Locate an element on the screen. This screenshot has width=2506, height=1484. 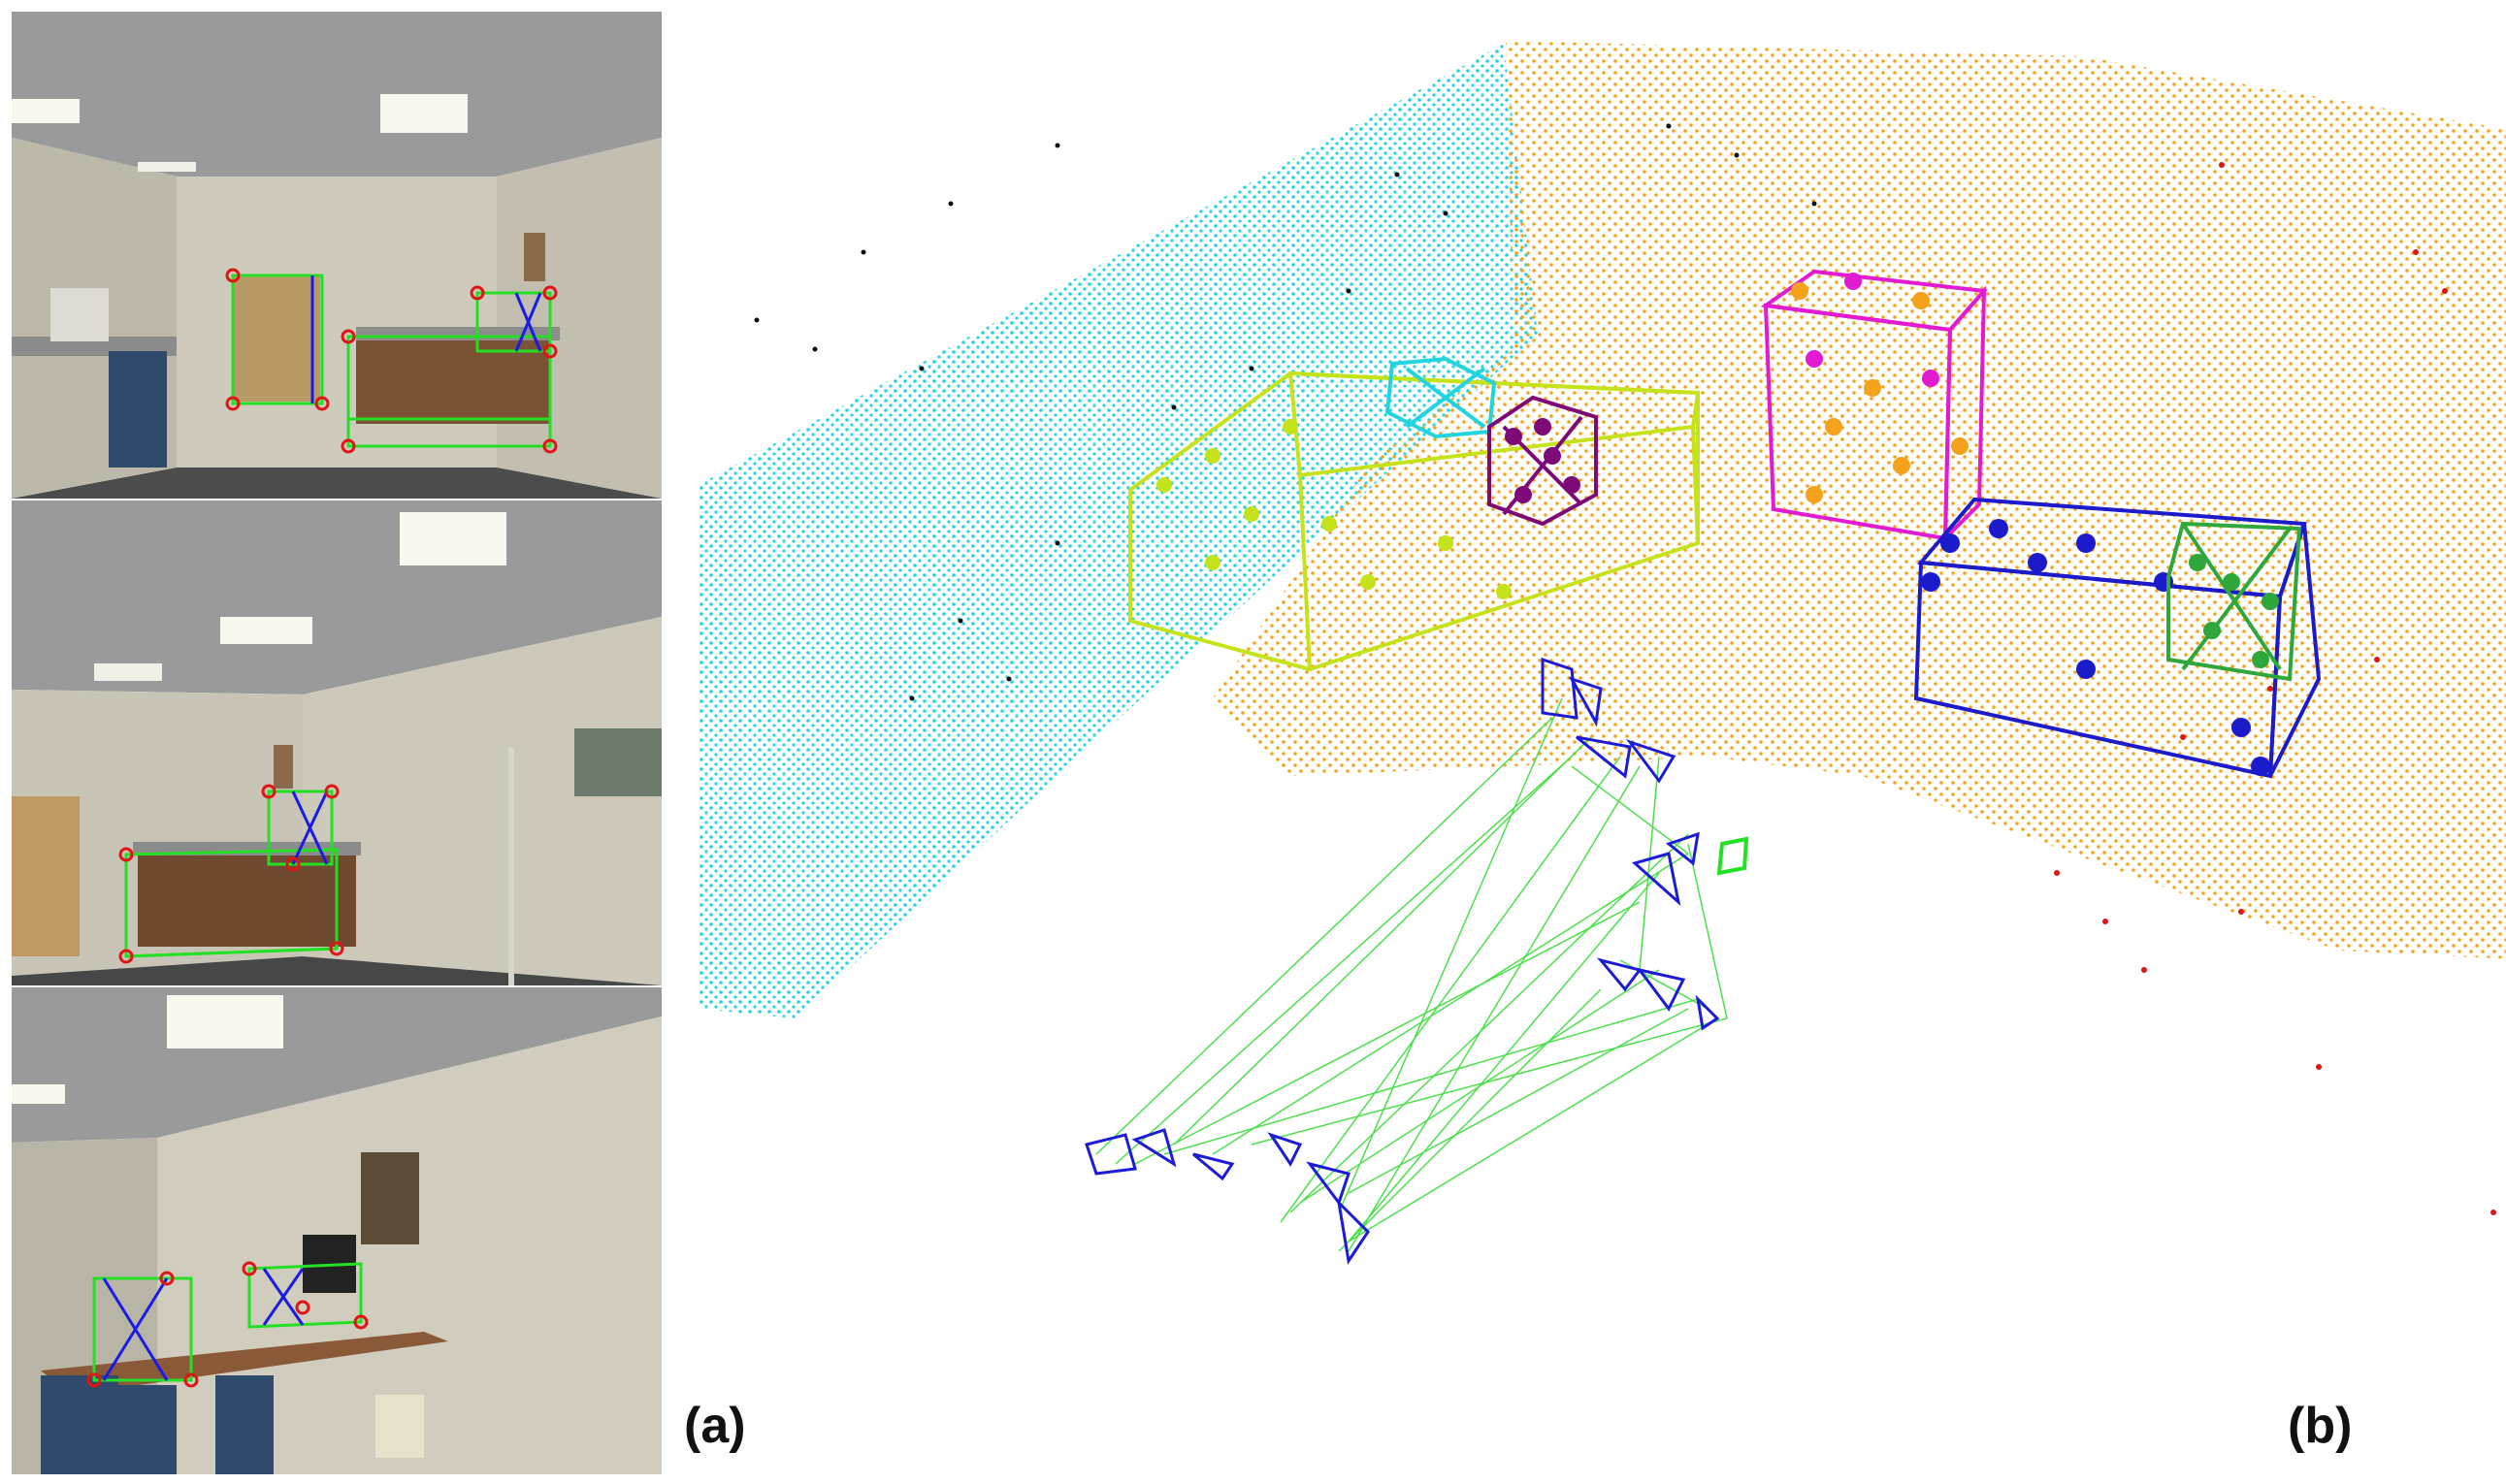
object-points-magenta is located at coordinates (1880, 388).